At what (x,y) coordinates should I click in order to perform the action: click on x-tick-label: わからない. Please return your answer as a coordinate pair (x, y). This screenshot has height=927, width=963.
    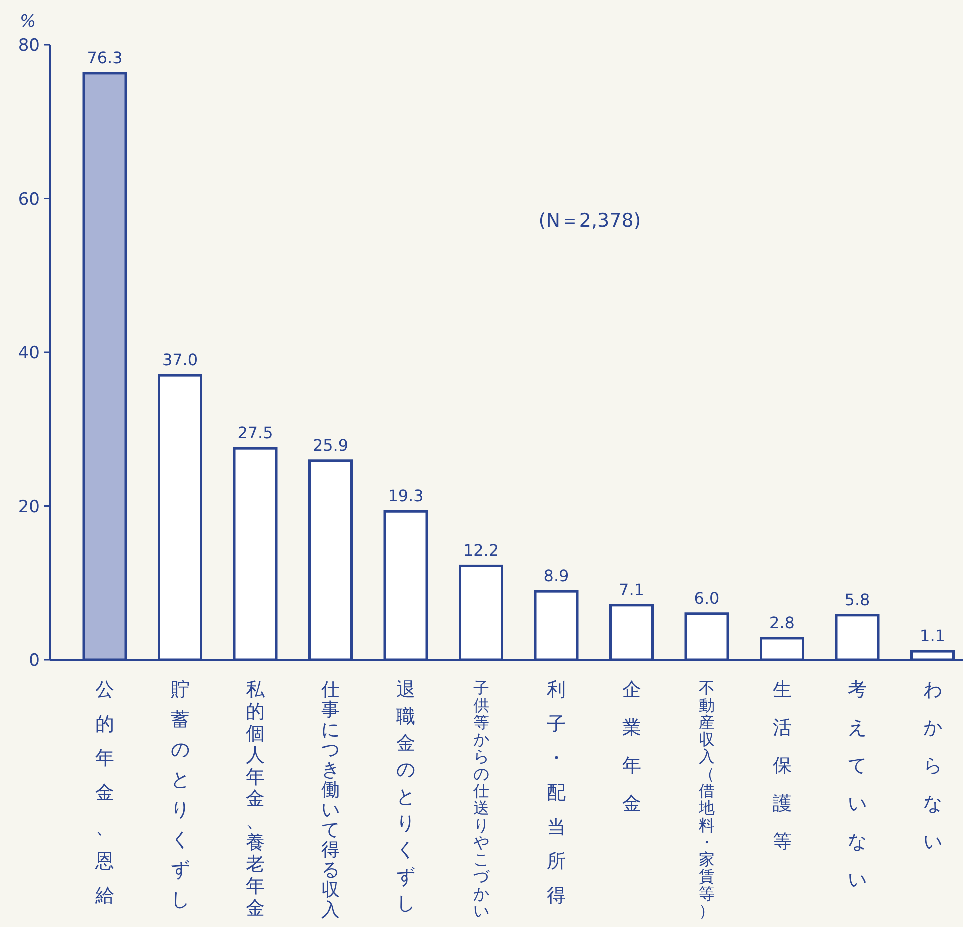
    Looking at the image, I should click on (932, 766).